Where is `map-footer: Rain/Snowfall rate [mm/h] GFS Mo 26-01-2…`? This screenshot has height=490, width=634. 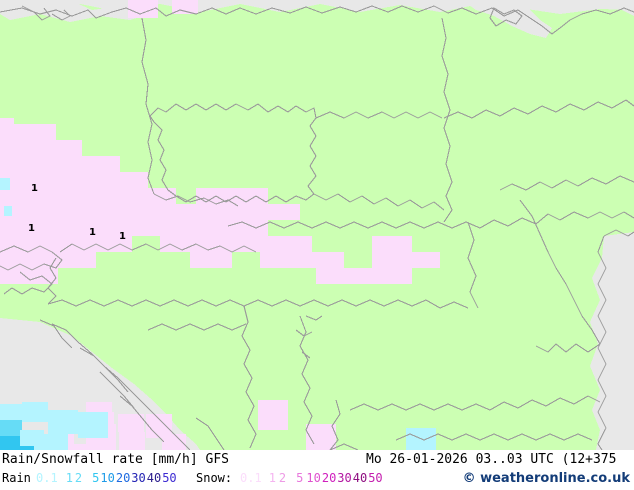 map-footer: Rain/Snowfall rate [mm/h] GFS Mo 26-01-2… is located at coordinates (317, 470).